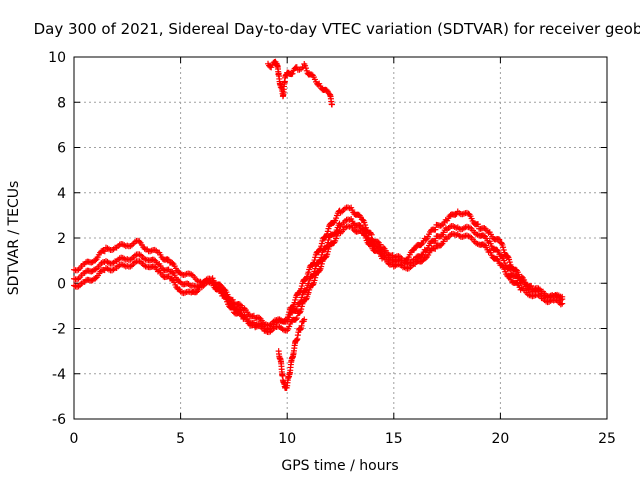 The width and height of the screenshot is (640, 480). I want to click on x-tick-label: 10, so click(287, 439).